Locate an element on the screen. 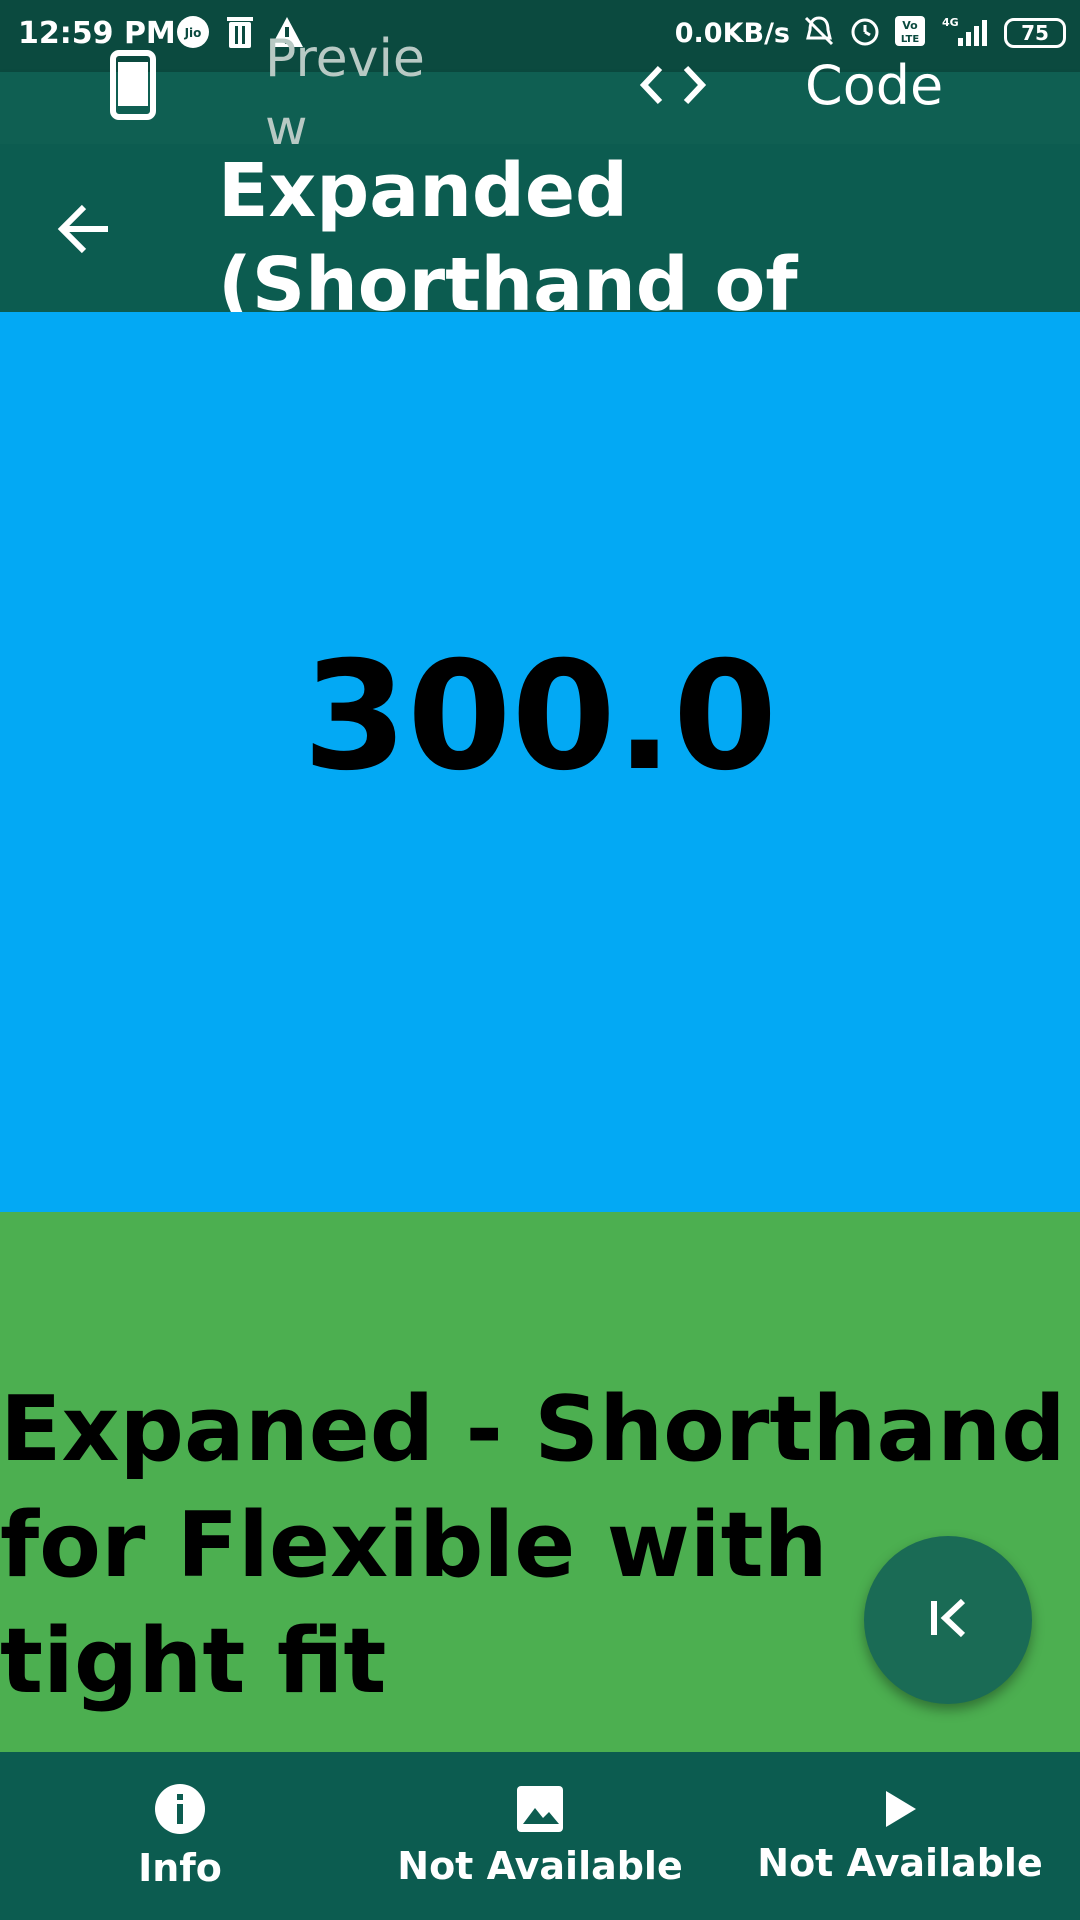 The height and width of the screenshot is (1920, 1080). play-icon is located at coordinates (900, 1811).